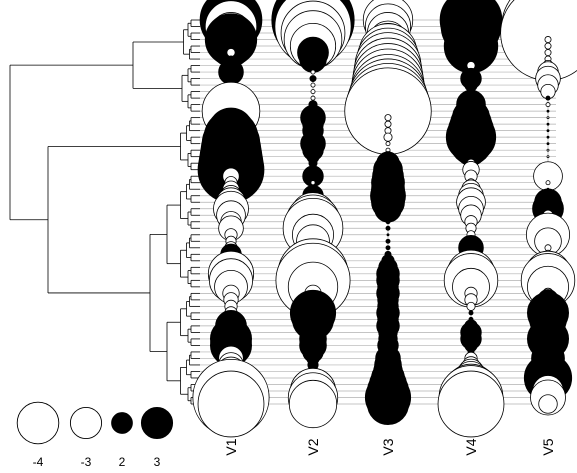 This screenshot has height=473, width=577. Describe the element at coordinates (86, 462) in the screenshot. I see `legend-label: -3` at that location.